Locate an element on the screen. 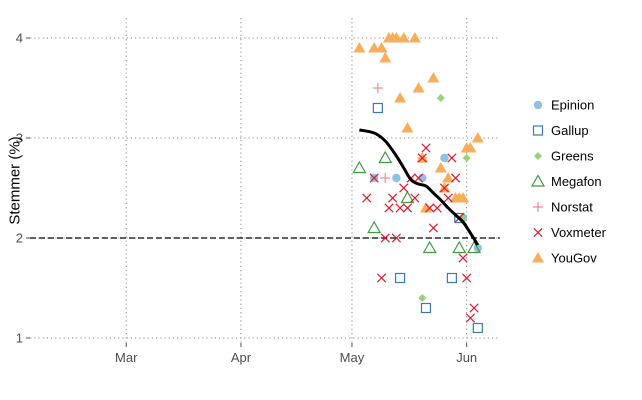 This screenshot has width=642, height=400. legend-label: Norstat is located at coordinates (572, 207).